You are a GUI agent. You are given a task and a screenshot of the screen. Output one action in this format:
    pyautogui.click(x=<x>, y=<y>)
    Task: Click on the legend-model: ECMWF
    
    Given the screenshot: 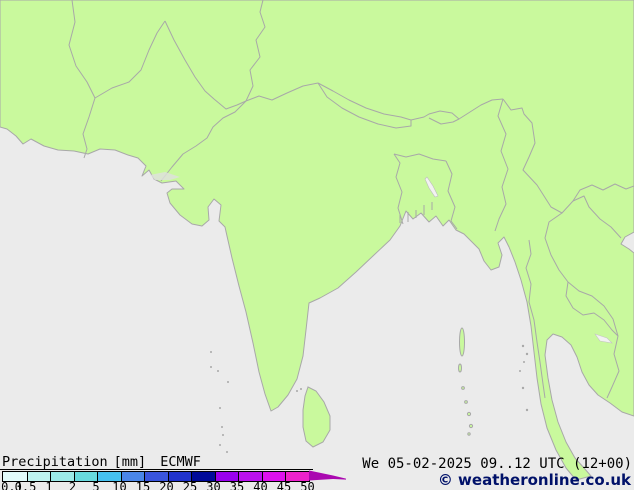 What is the action you would take?
    pyautogui.click(x=180, y=462)
    